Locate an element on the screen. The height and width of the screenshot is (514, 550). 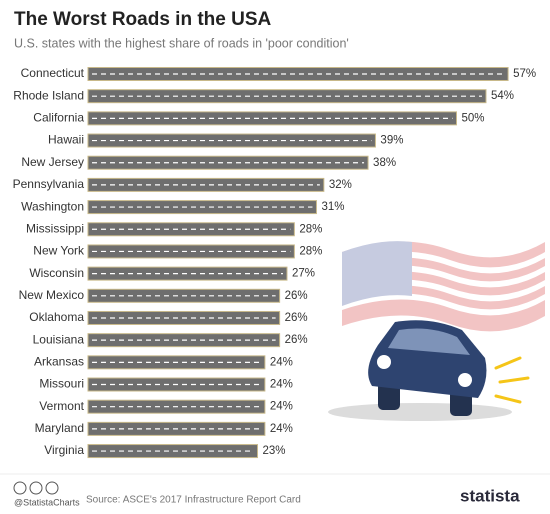
value-label: 31% is located at coordinates (332, 207).